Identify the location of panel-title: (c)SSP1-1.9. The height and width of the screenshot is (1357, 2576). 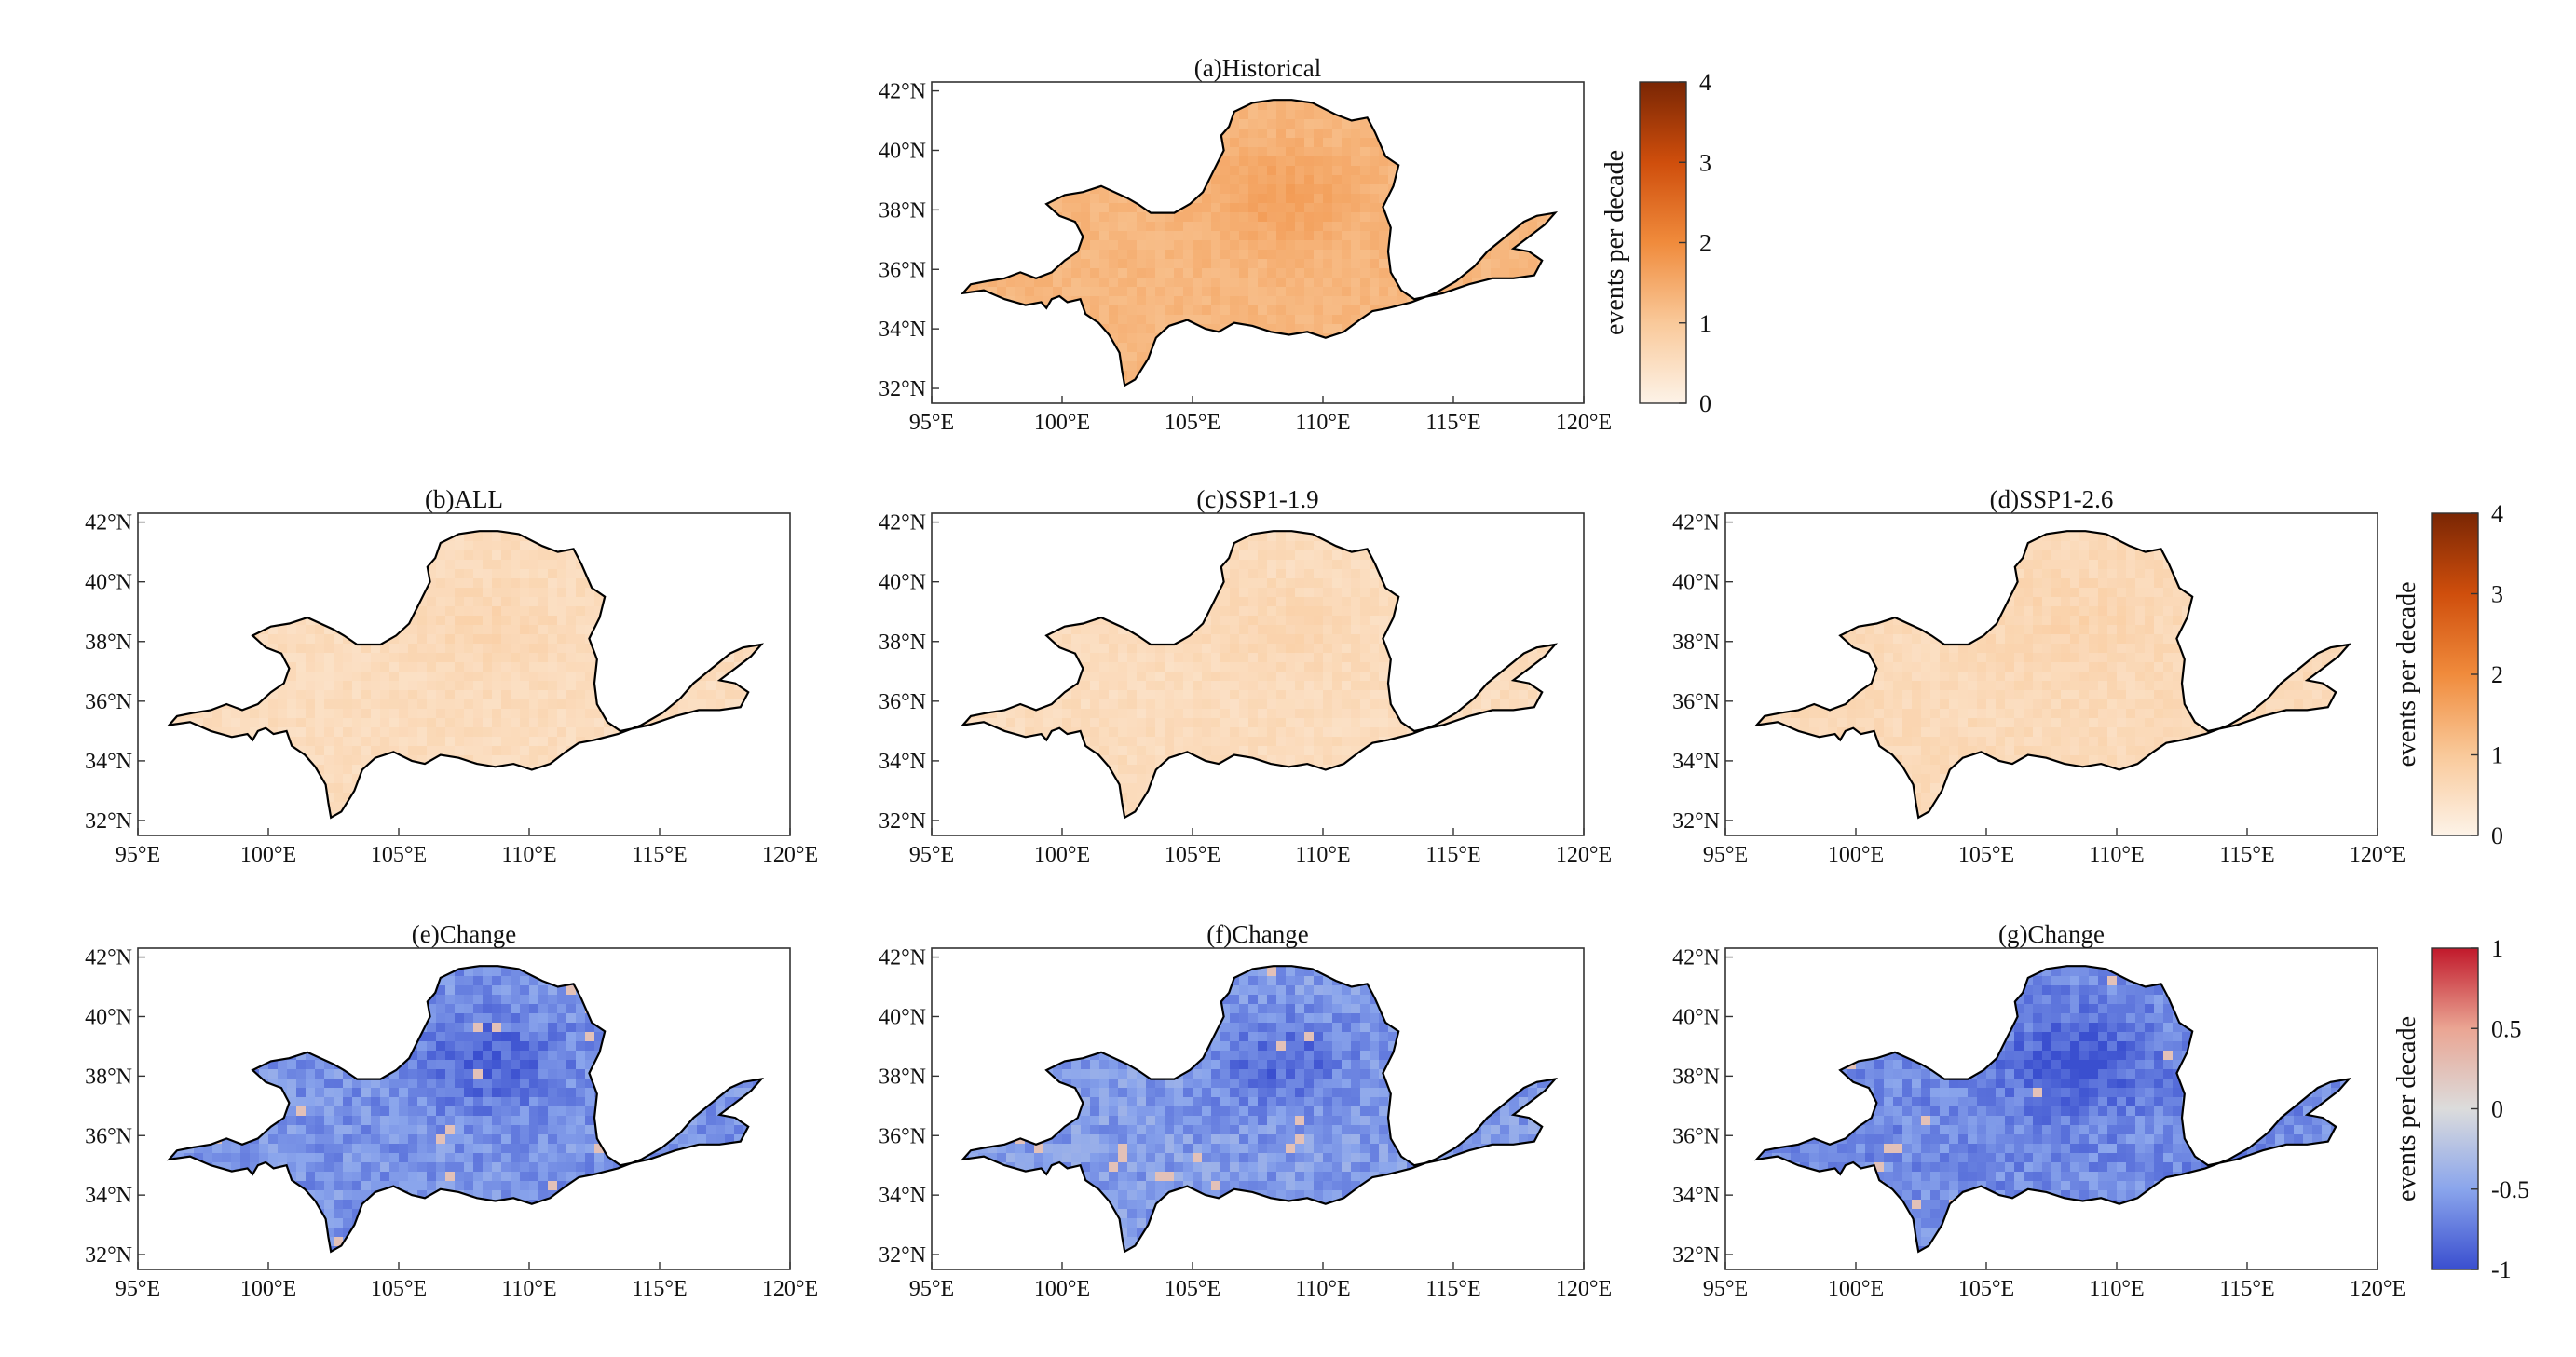
(1257, 499).